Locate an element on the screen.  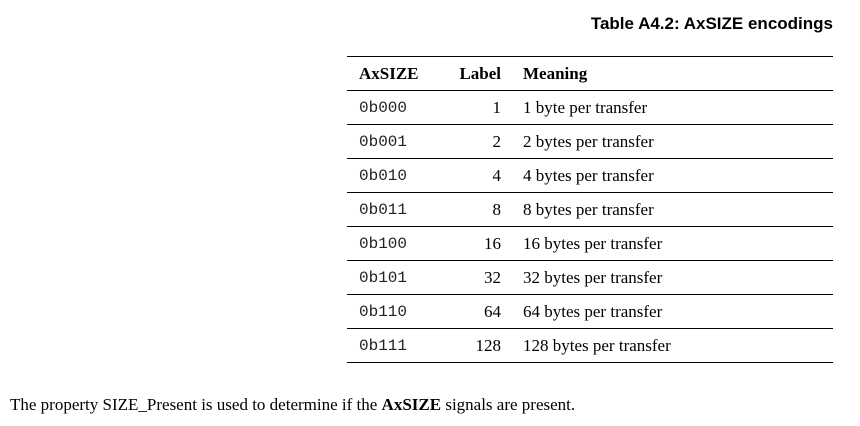
cell-meaning: 16 bytes per transfer is located at coordinates (593, 243).